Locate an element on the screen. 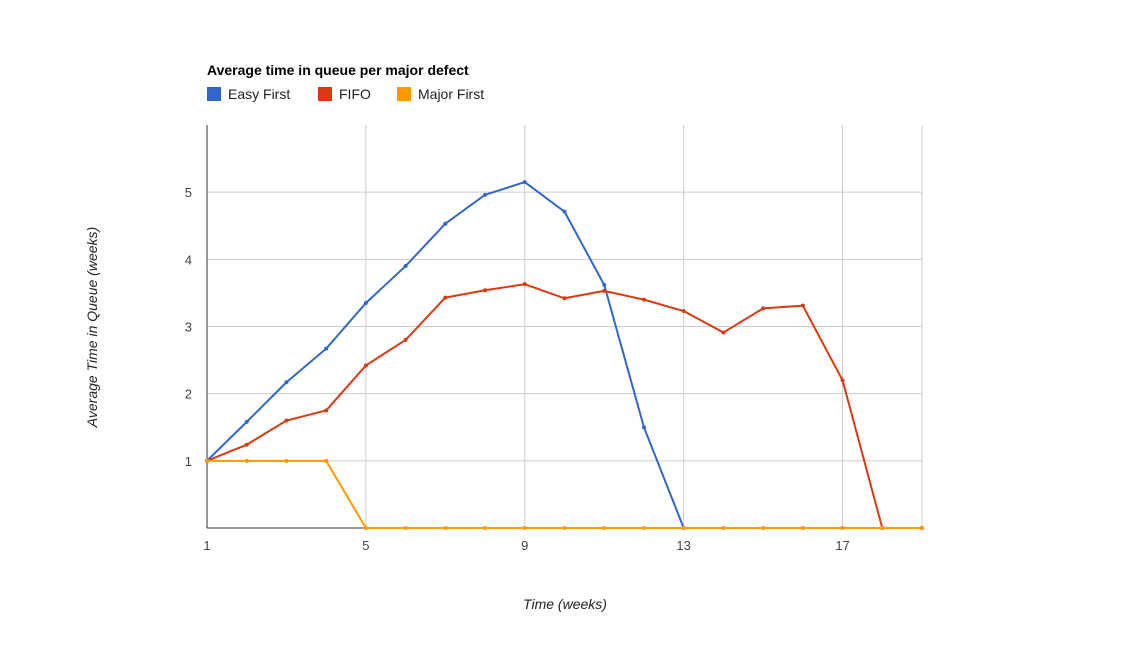 Image resolution: width=1129 pixels, height=654 pixels. y-tick-label: 4 is located at coordinates (188, 259).